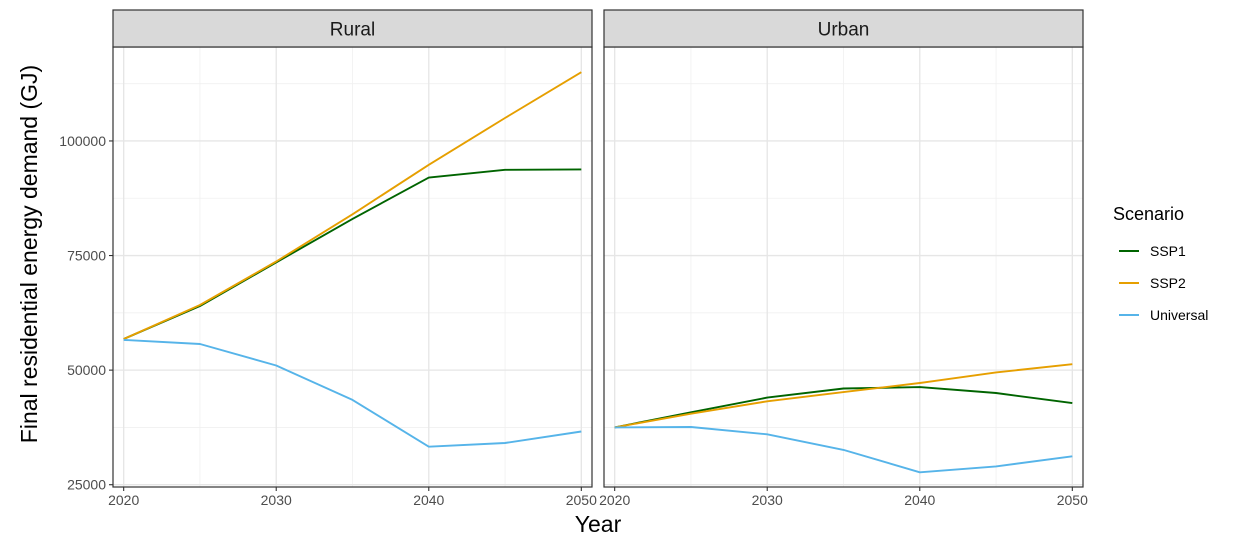 This screenshot has width=1236, height=540. Describe the element at coordinates (82, 141) in the screenshot. I see `y-tick-label: 100000` at that location.